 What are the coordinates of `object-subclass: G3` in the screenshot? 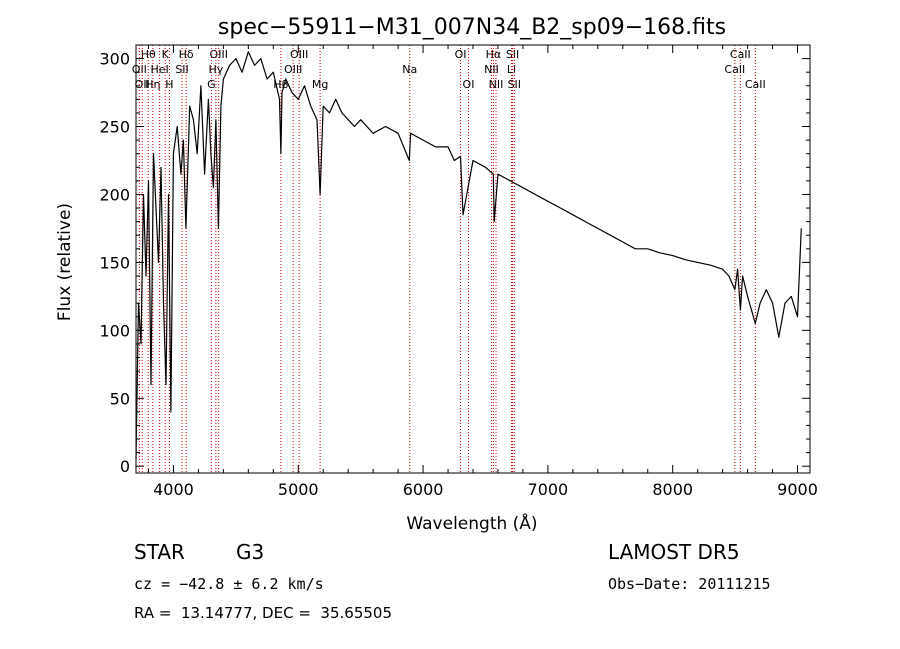 It's located at (250, 552).